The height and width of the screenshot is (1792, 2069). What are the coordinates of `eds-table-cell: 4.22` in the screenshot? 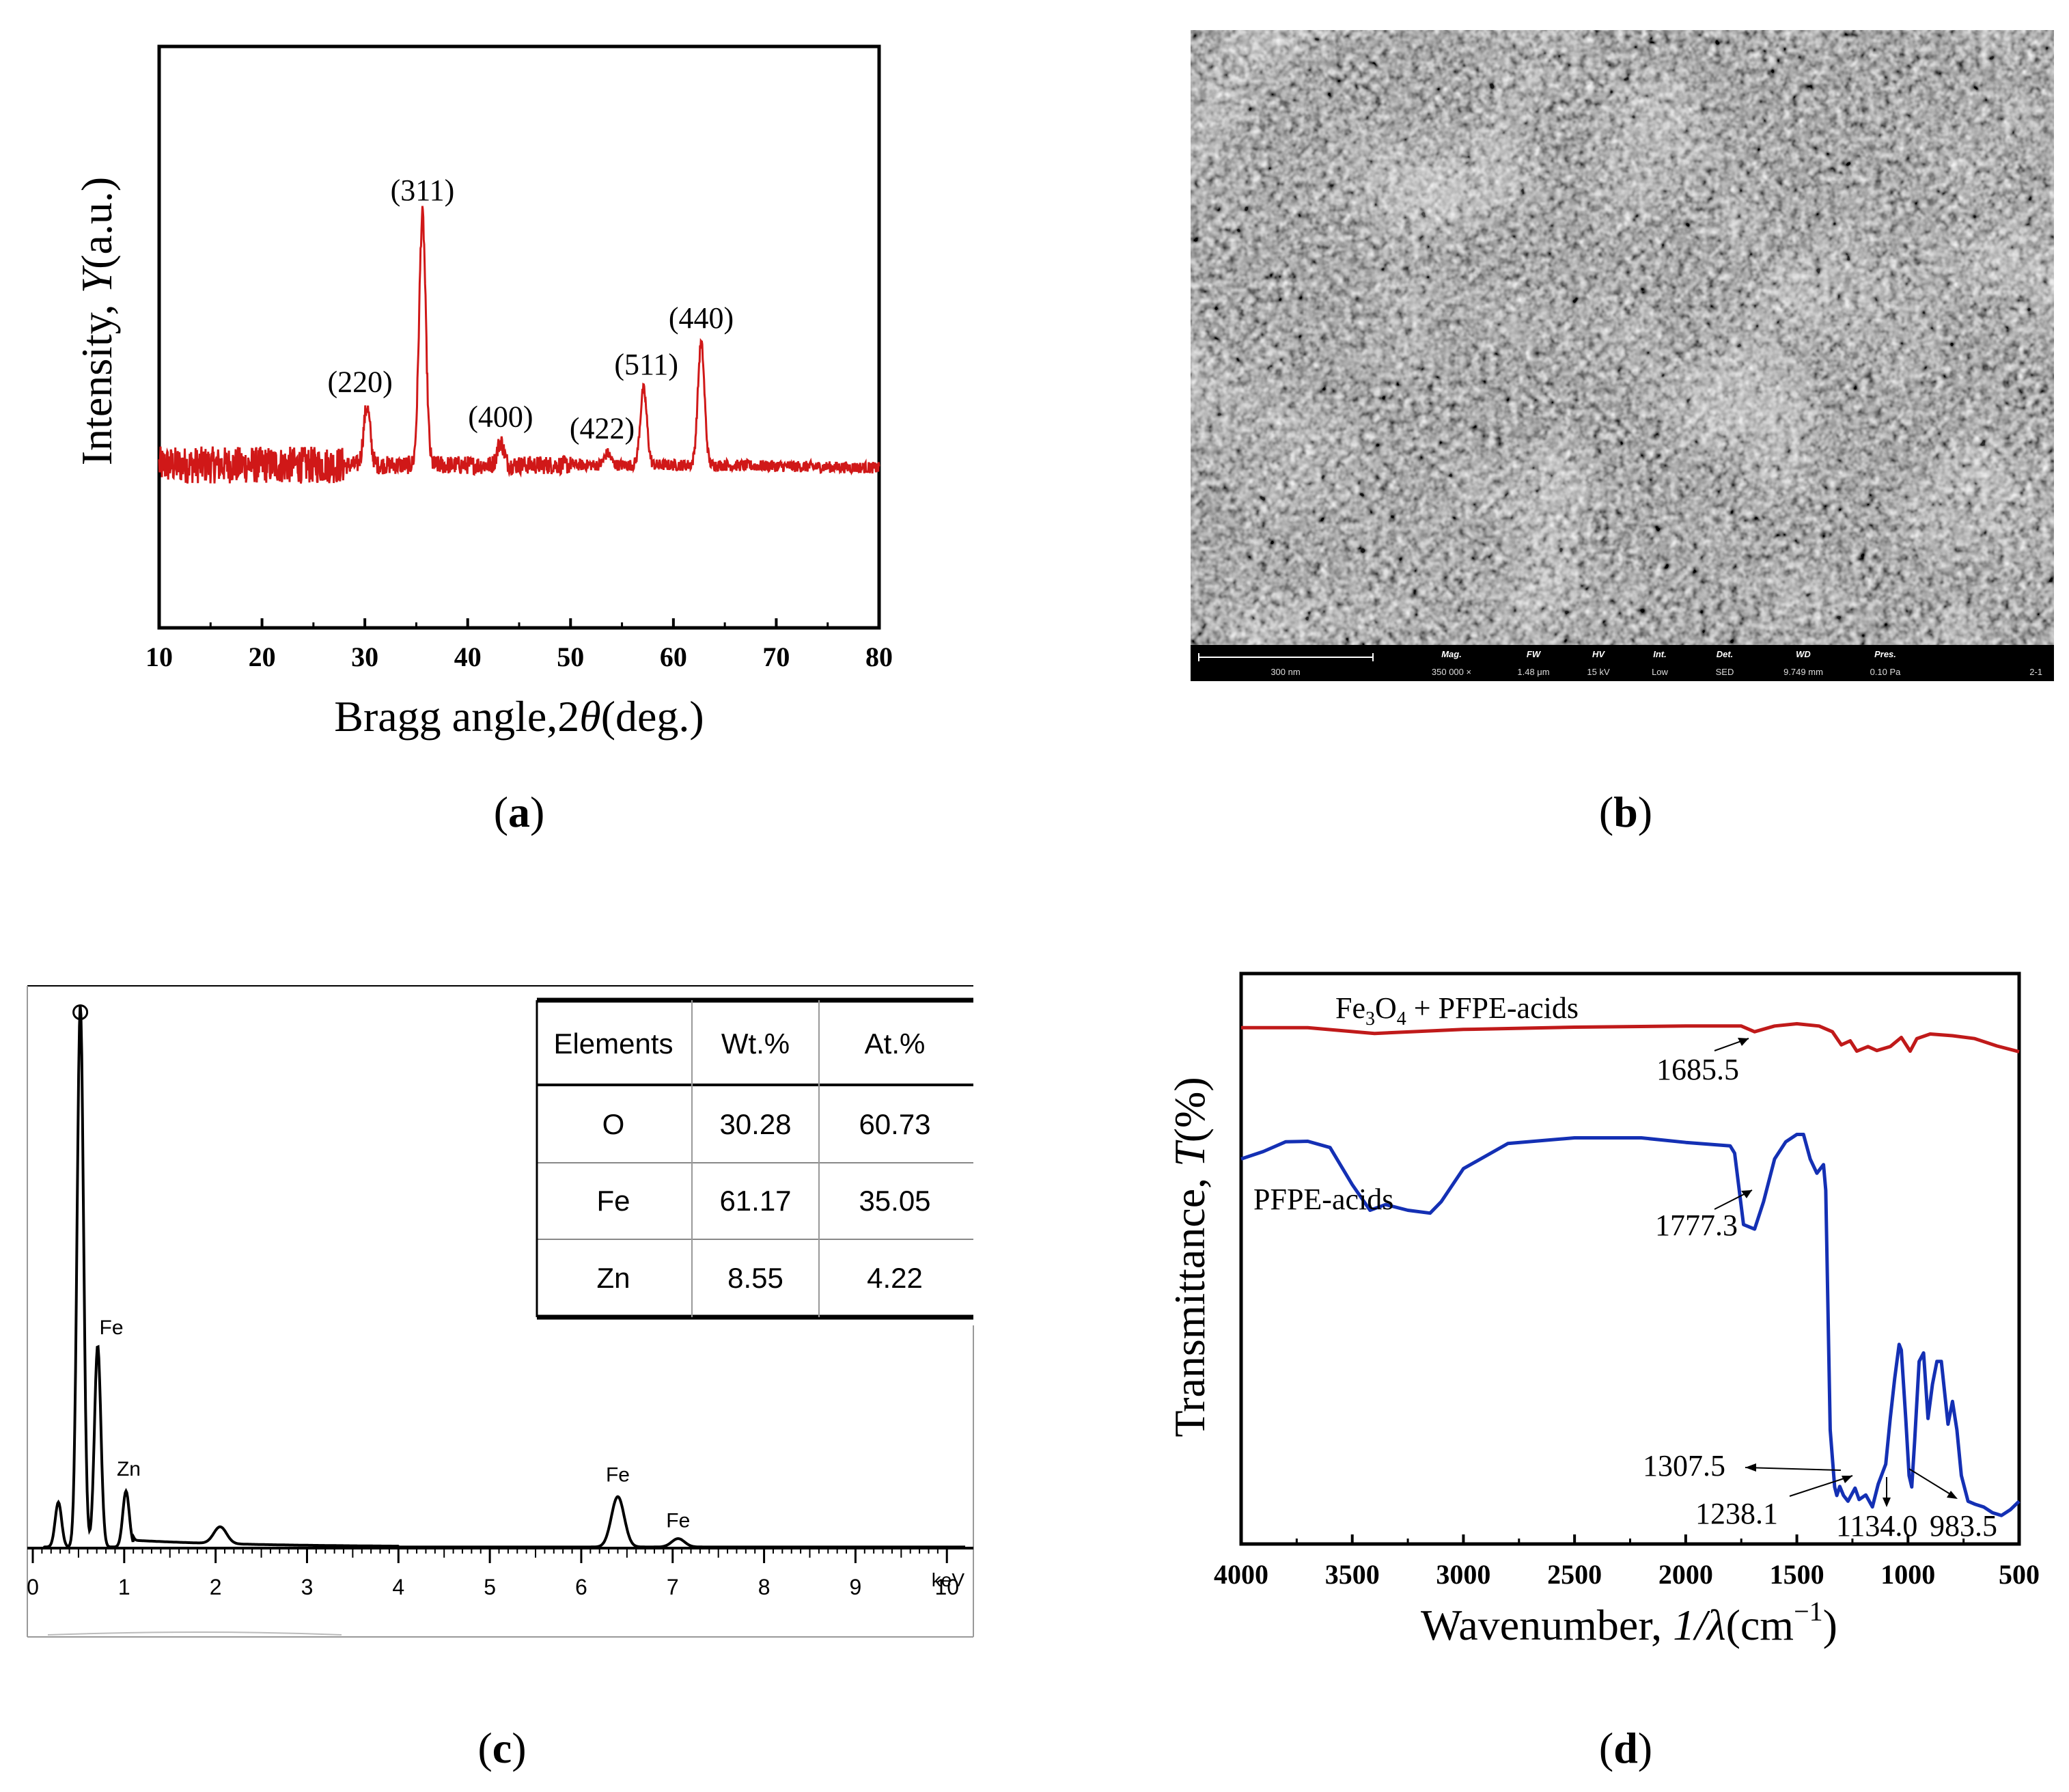 It's located at (895, 1278).